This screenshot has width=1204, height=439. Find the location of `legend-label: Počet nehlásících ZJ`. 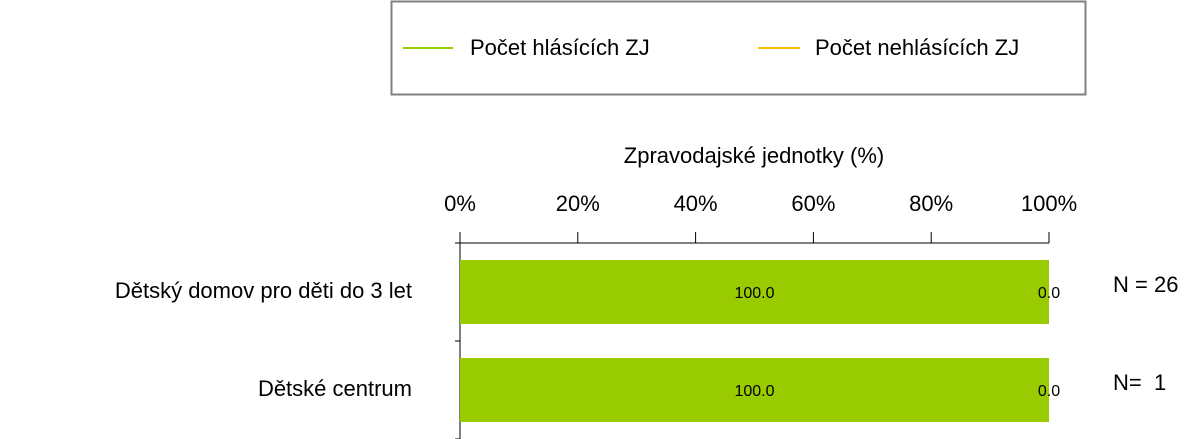

legend-label: Počet nehlásících ZJ is located at coordinates (917, 47).